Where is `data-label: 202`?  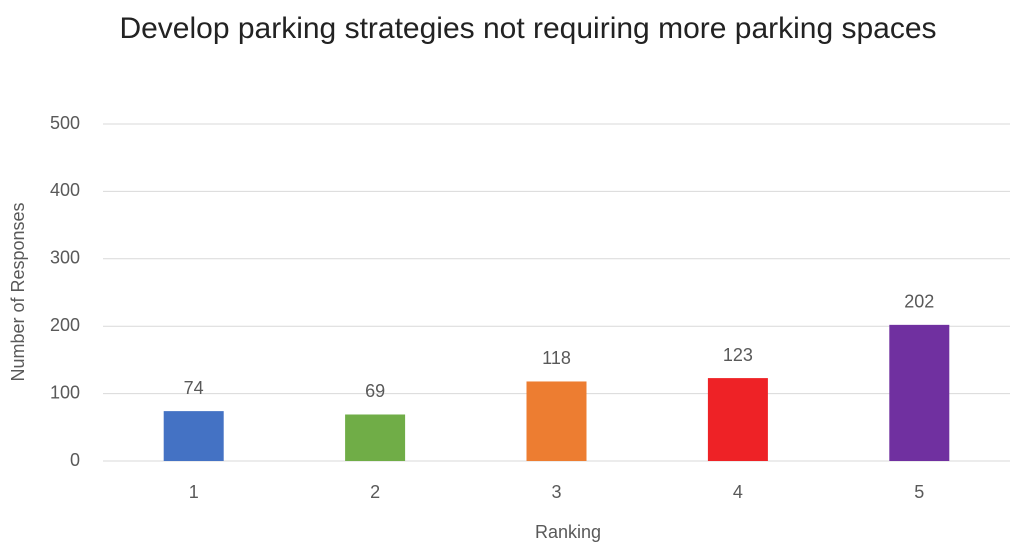 data-label: 202 is located at coordinates (919, 302).